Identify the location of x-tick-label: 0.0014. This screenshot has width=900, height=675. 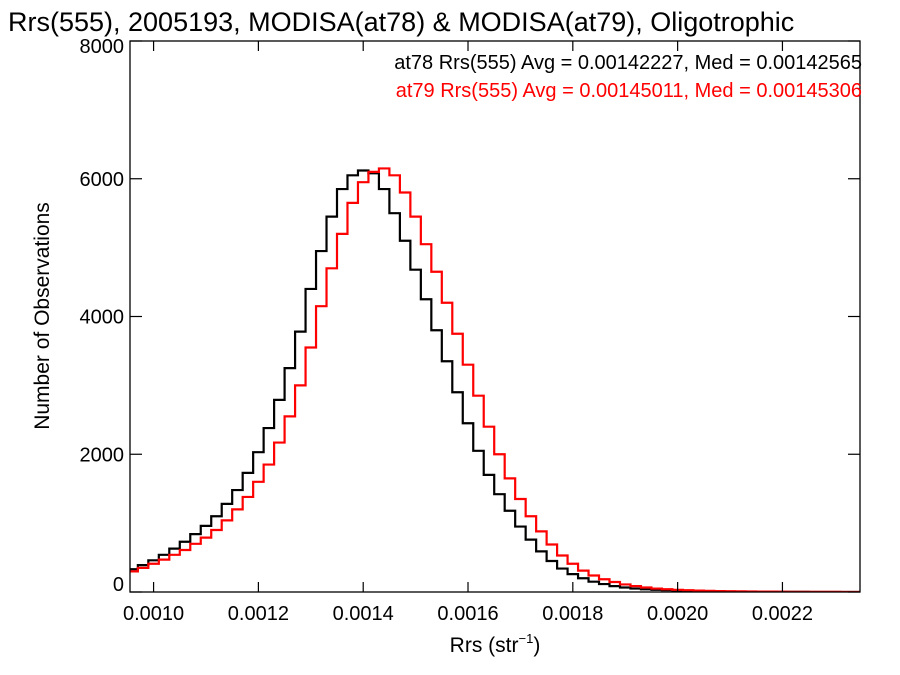
(363, 614).